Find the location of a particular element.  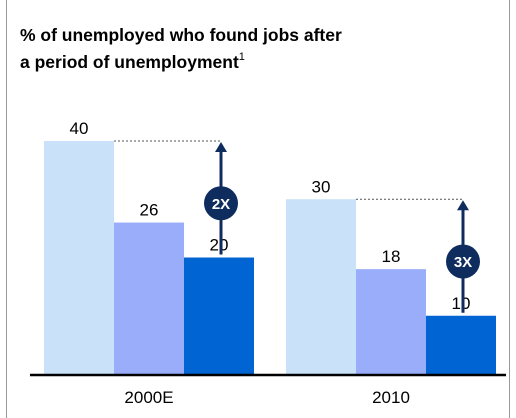

x-tick-label-2000E: 2000E is located at coordinates (148, 397).